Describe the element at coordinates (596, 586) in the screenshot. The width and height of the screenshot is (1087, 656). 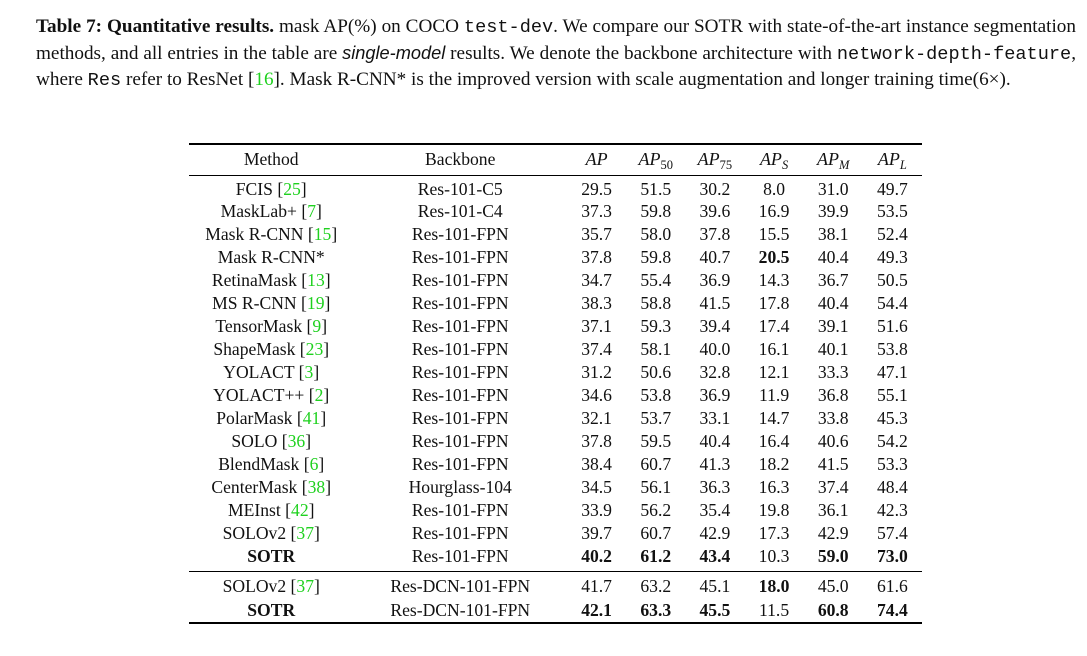
I see `ap-cell: 41.7` at that location.